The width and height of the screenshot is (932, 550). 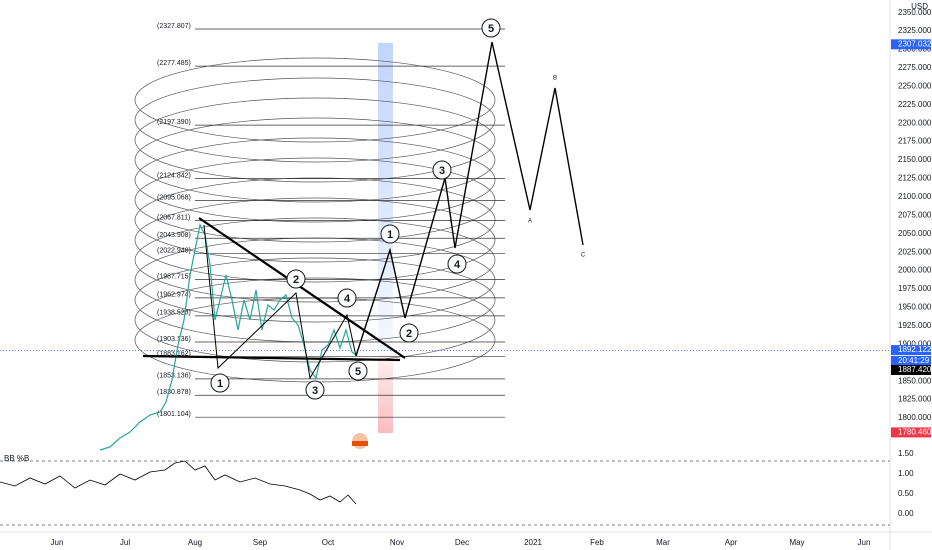 I want to click on time-tick-label: Feb, so click(x=597, y=542).